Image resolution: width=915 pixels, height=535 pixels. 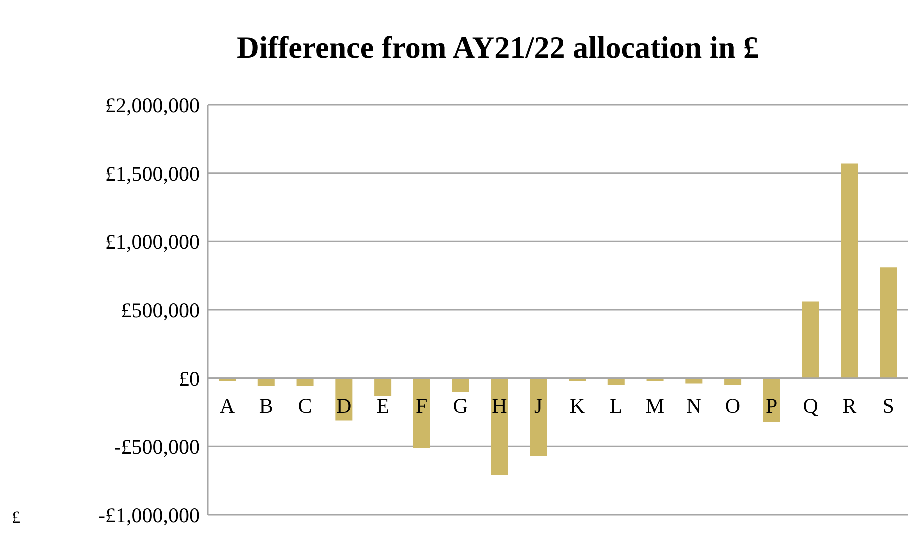 What do you see at coordinates (655, 406) in the screenshot?
I see `x-tick-label: M` at bounding box center [655, 406].